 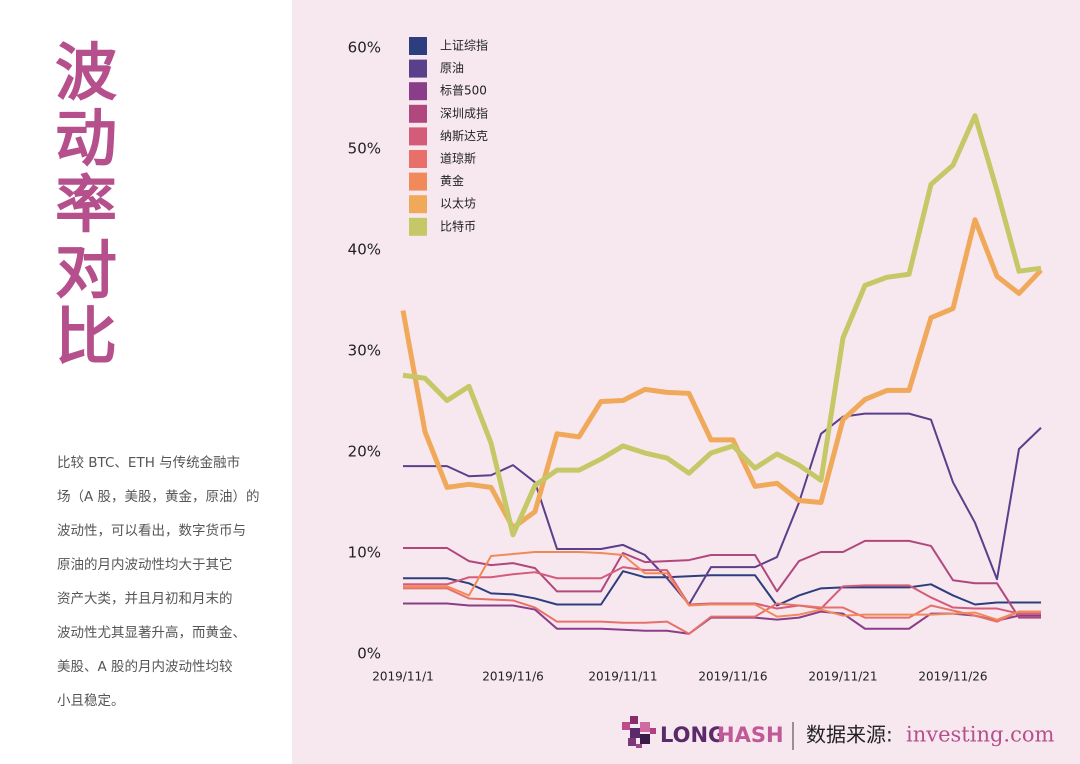 What do you see at coordinates (458, 203) in the screenshot?
I see `legend-label: 以太坊` at bounding box center [458, 203].